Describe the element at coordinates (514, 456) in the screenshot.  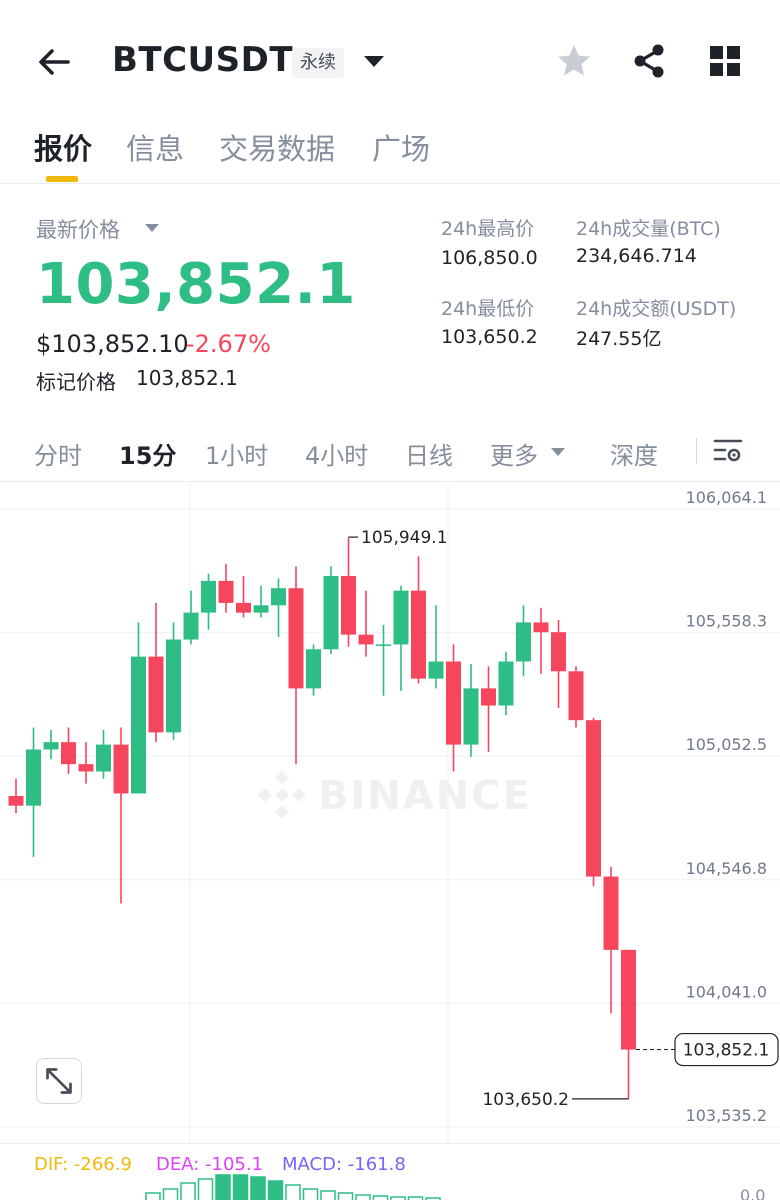
I see `interval-more: 更多` at that location.